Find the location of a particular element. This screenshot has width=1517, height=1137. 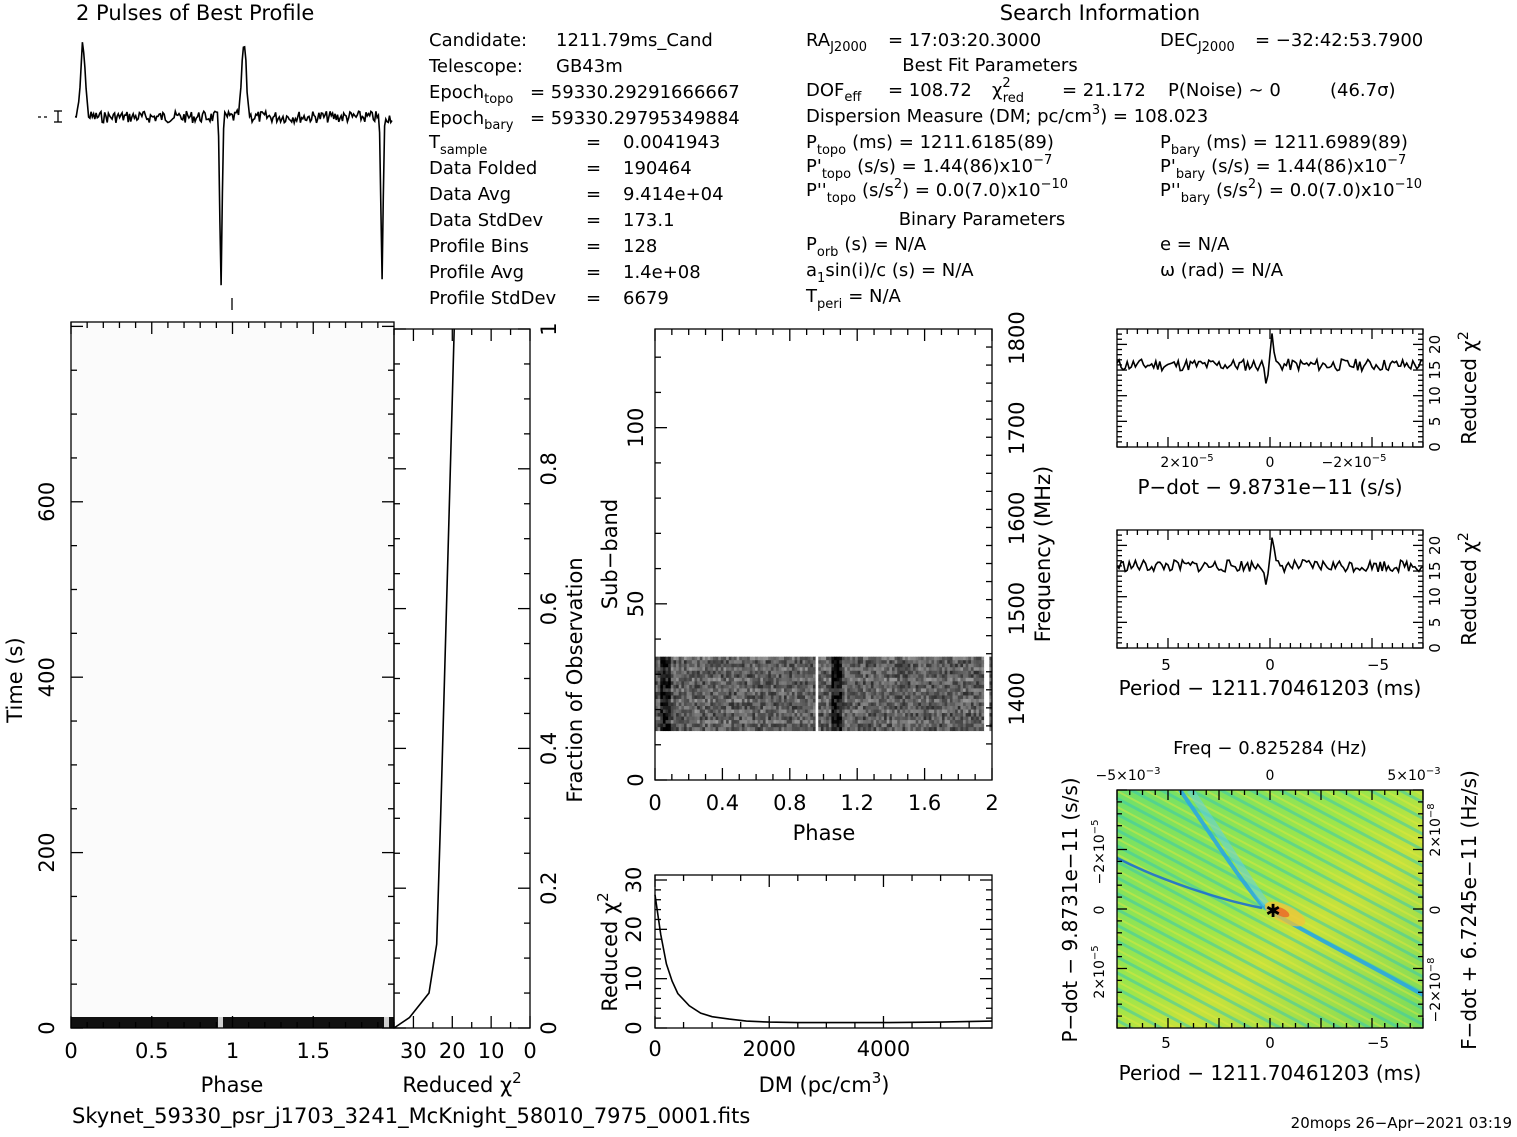

chi-fraction-ytick: 0.4 is located at coordinates (549, 748).